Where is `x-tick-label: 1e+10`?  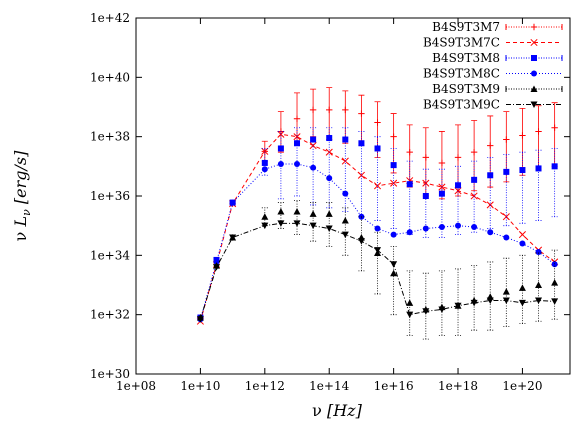
x-tick-label: 1e+10 is located at coordinates (200, 386).